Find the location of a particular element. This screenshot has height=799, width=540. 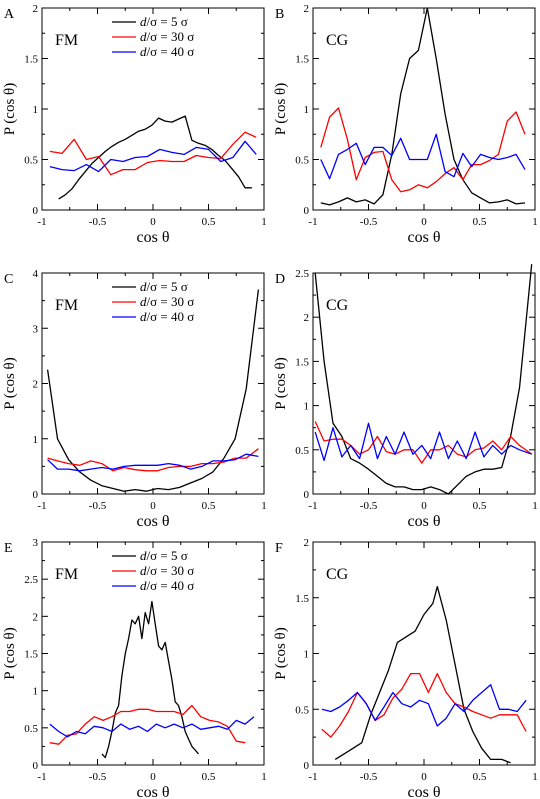

legend-entry: d/σ = 40 σ is located at coordinates (167, 51).